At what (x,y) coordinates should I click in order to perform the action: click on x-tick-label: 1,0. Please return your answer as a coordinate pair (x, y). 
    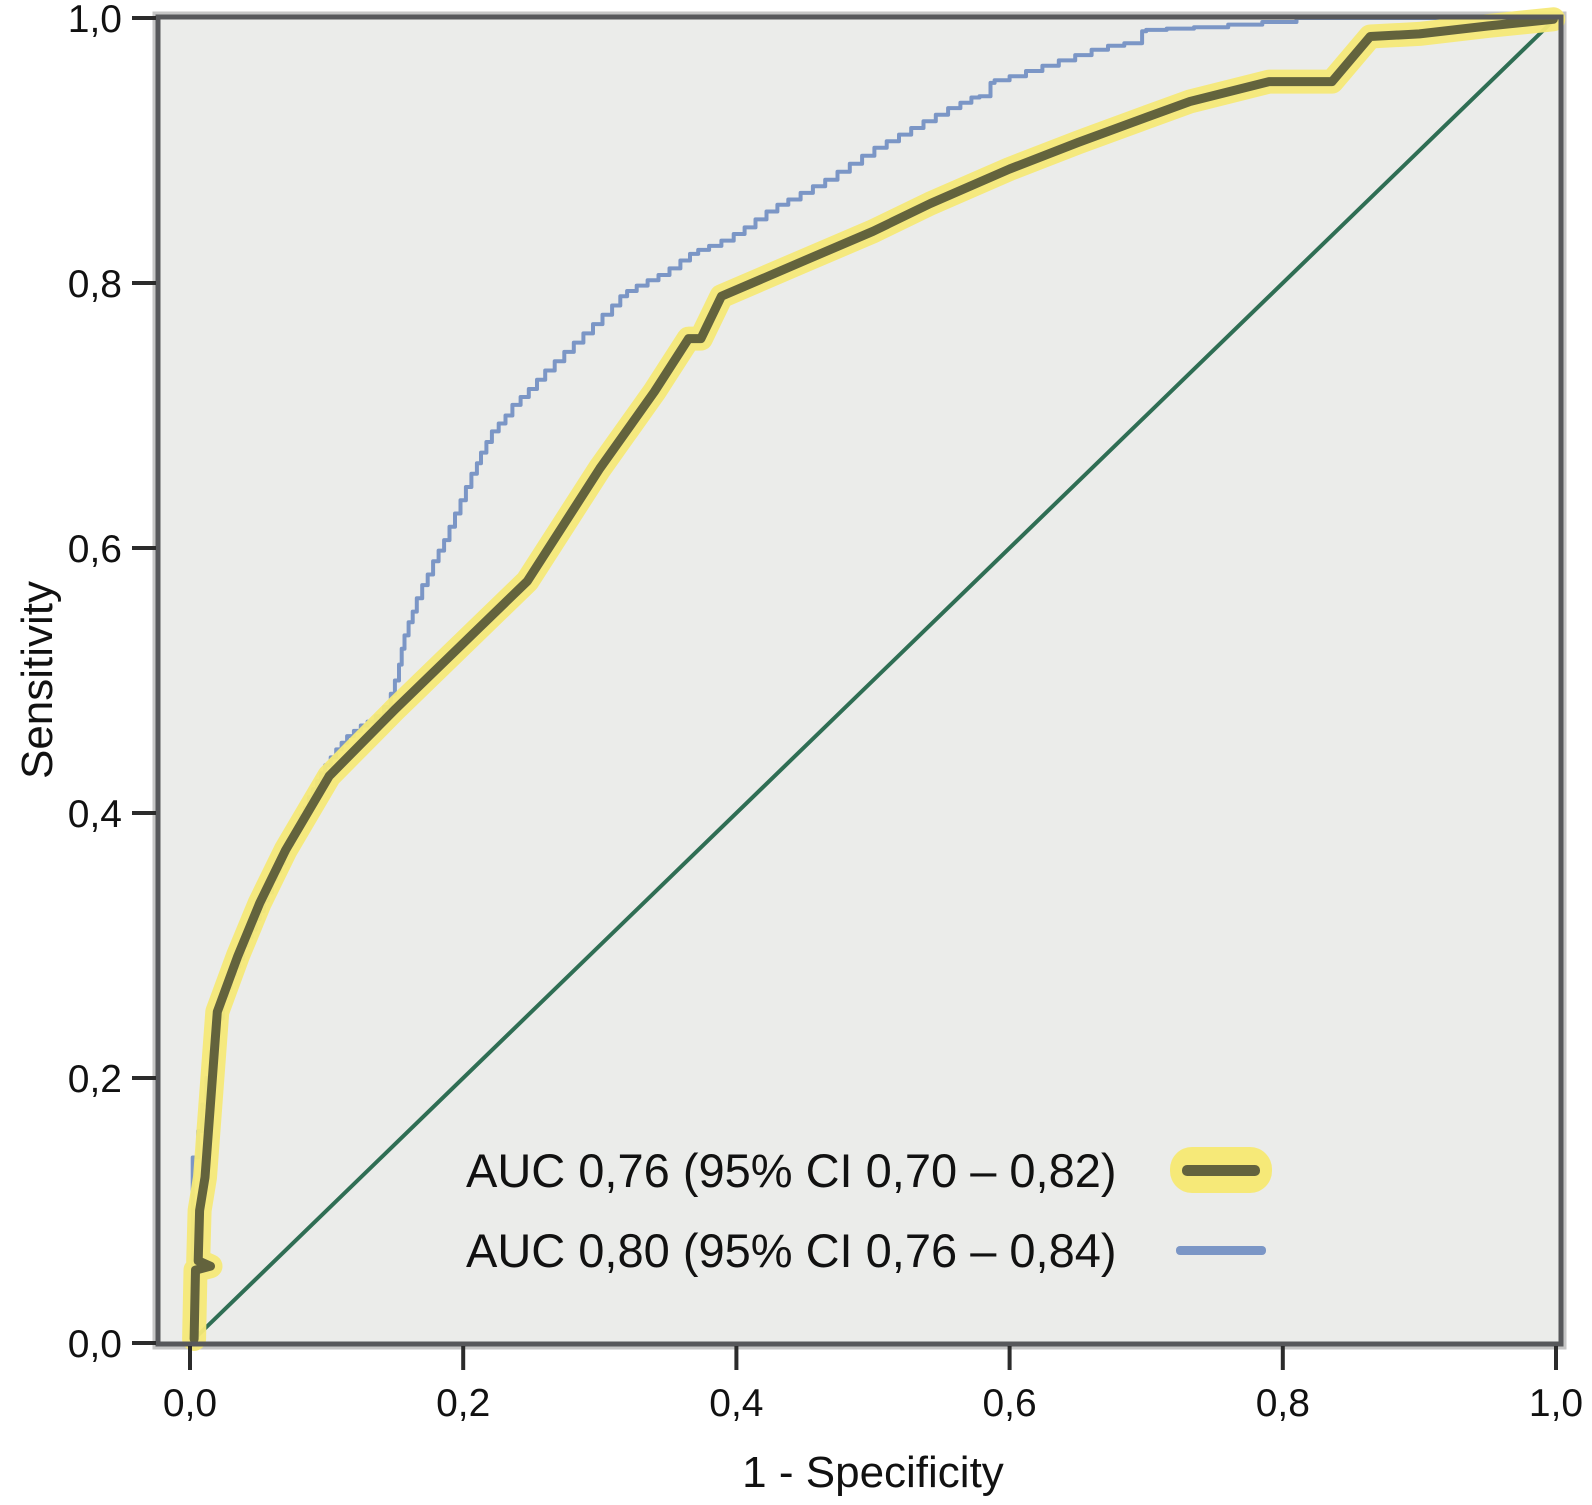
    Looking at the image, I should click on (1556, 1403).